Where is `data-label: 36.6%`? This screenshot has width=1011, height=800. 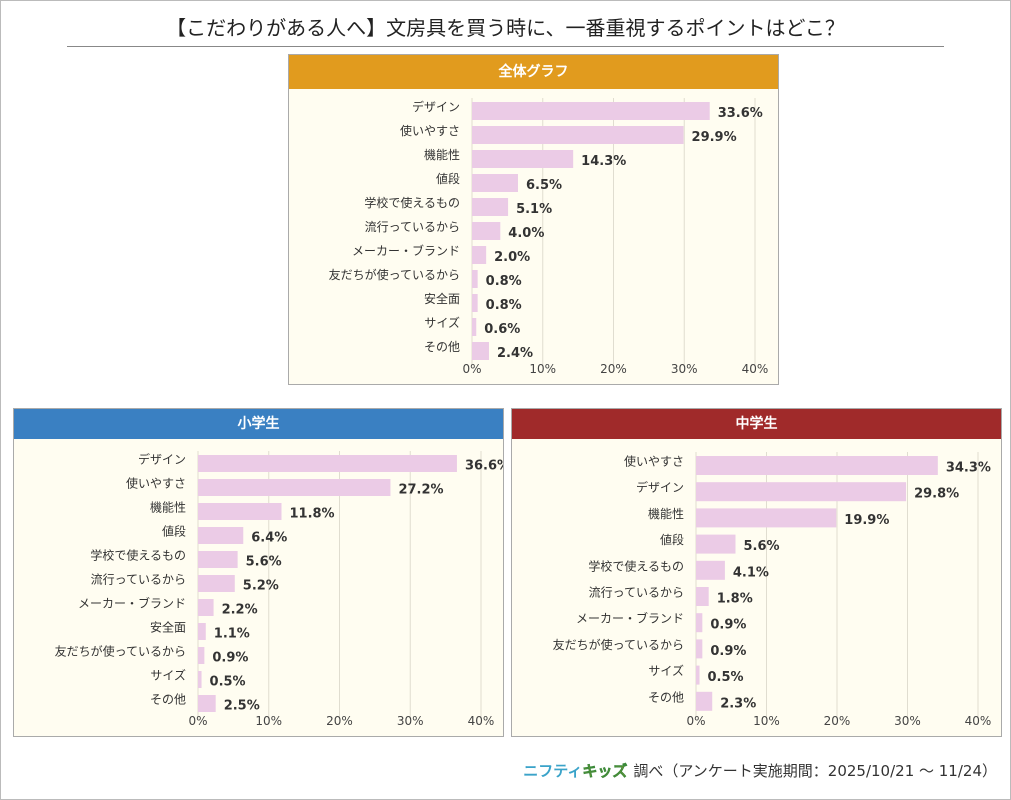
data-label: 36.6% is located at coordinates (484, 466).